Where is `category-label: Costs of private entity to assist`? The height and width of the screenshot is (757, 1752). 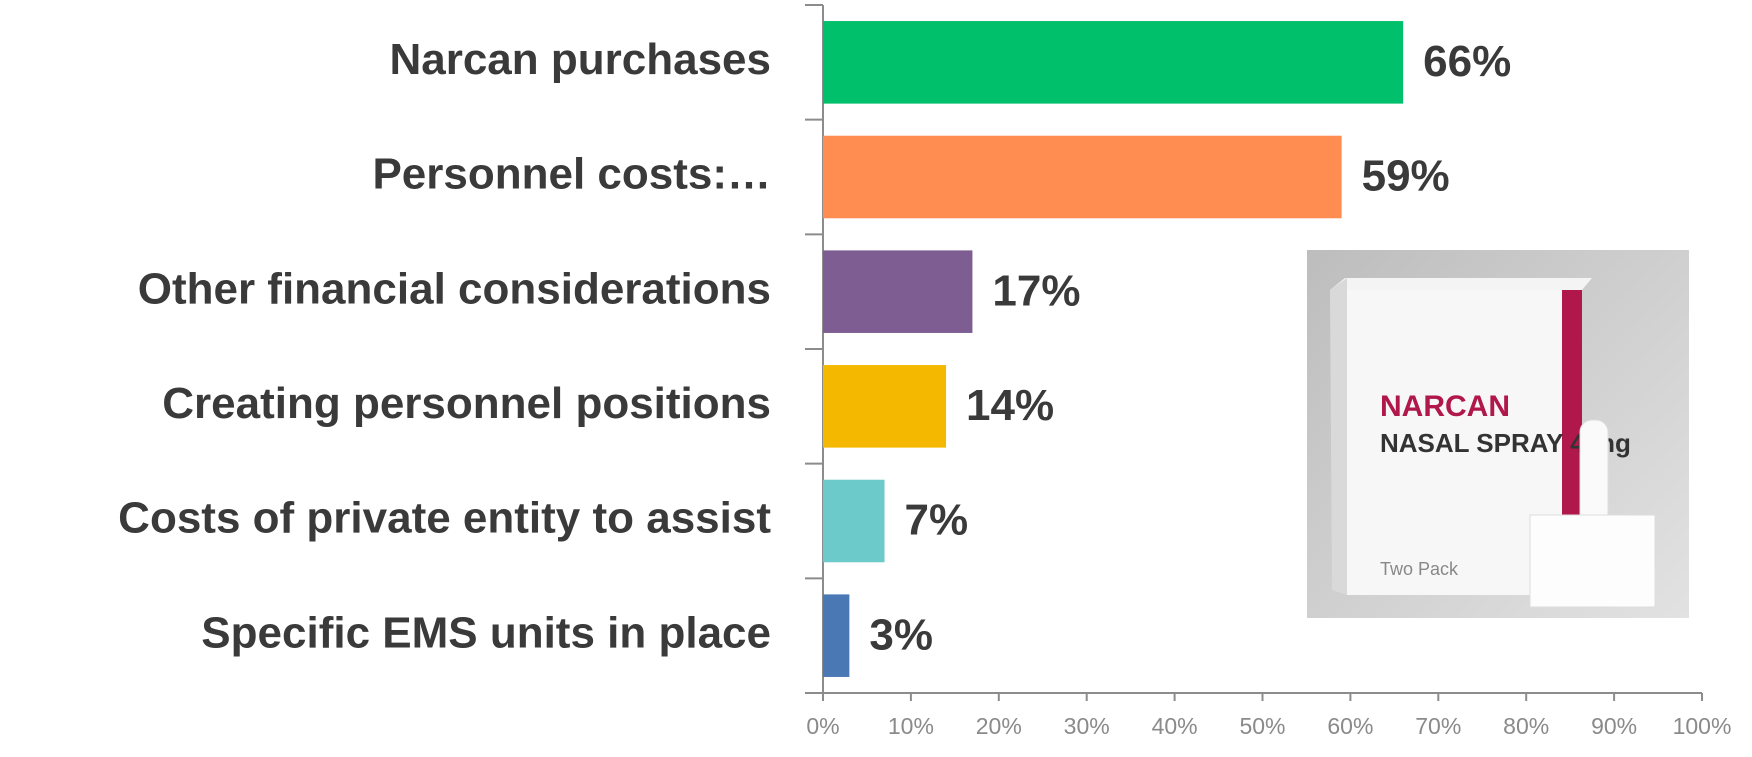 category-label: Costs of private entity to assist is located at coordinates (444, 518).